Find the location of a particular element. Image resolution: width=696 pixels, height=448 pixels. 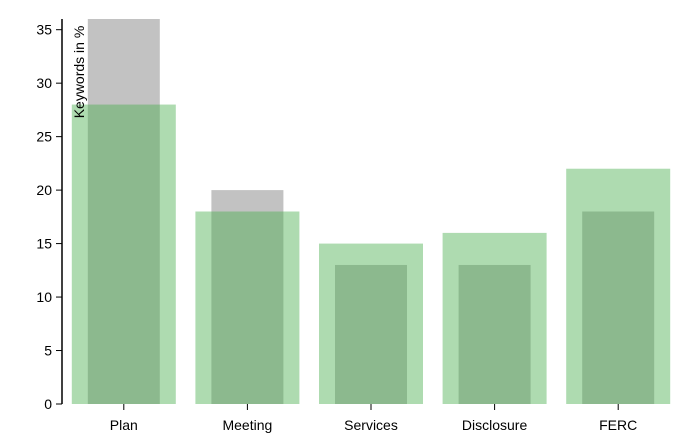

bar-series-2-plan is located at coordinates (123, 254).